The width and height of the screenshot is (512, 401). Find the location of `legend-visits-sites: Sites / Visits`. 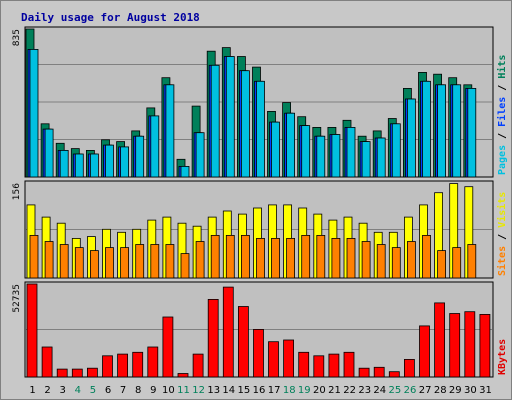

legend-visits-sites: Sites / Visits is located at coordinates (502, 234).